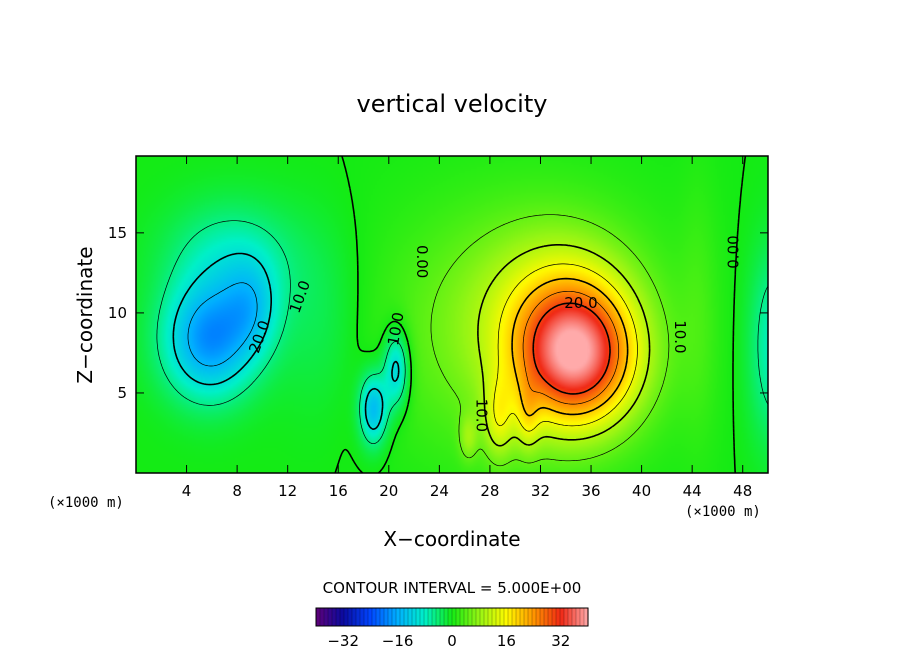 Image resolution: width=904 pixels, height=654 pixels. I want to click on x-tick-label: 32, so click(540, 491).